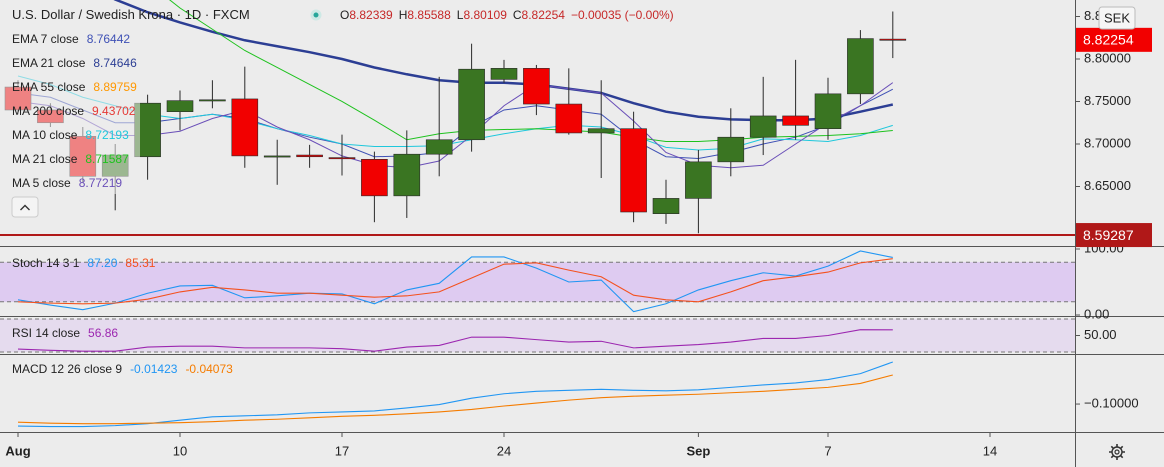 The height and width of the screenshot is (467, 1164). I want to click on legend-backdrop, so click(72, 111).